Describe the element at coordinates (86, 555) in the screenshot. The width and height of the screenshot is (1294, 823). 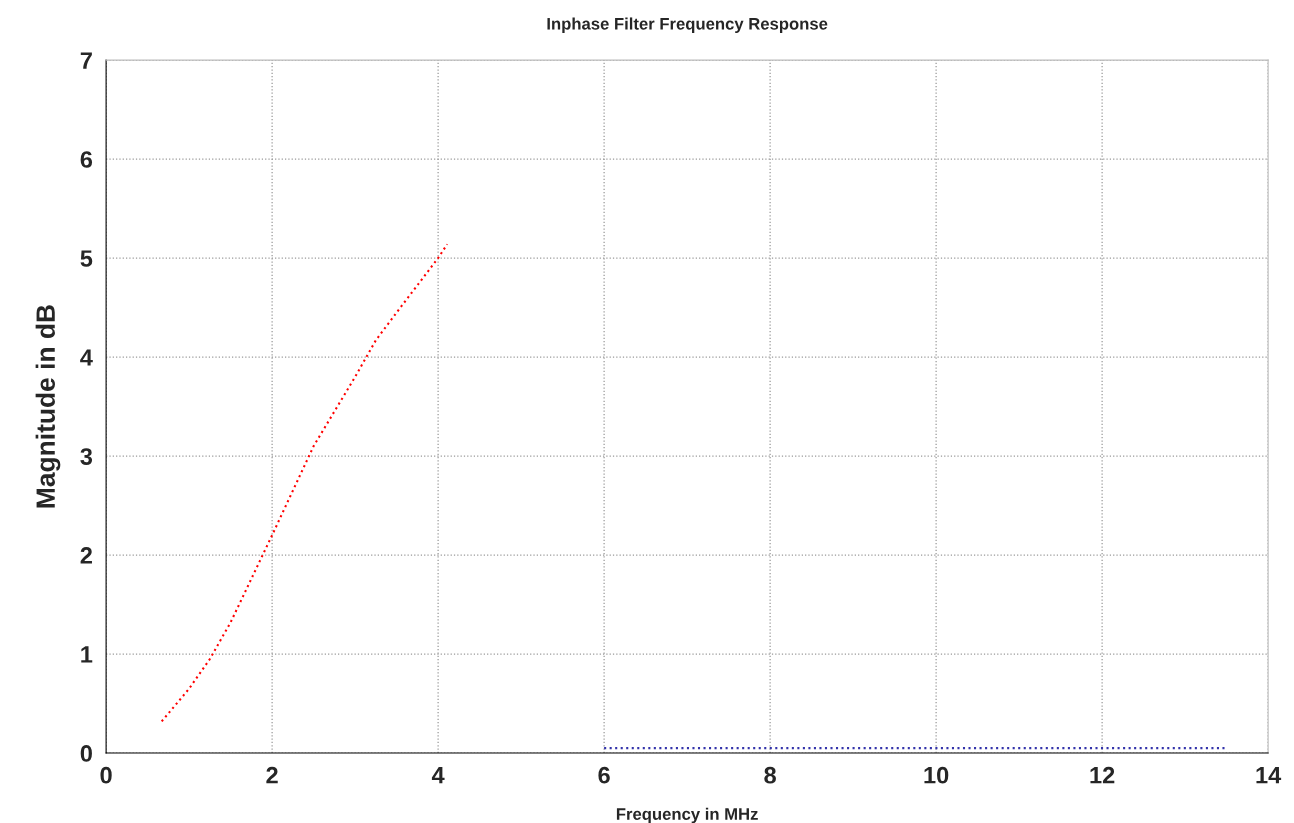
I see `y-tick-label: 2` at that location.